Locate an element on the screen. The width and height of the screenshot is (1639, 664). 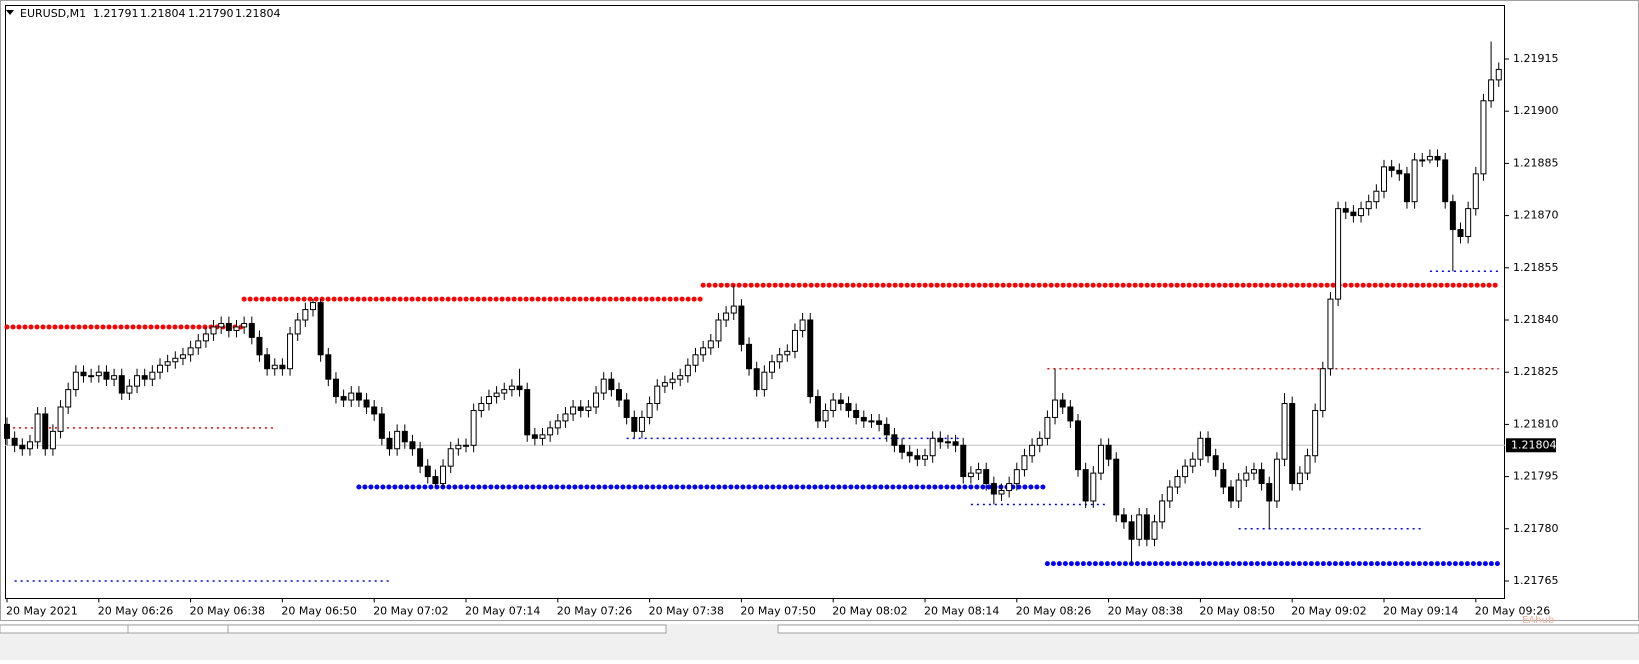
x-tick-label: 20 May 08:50 is located at coordinates (1236, 610).